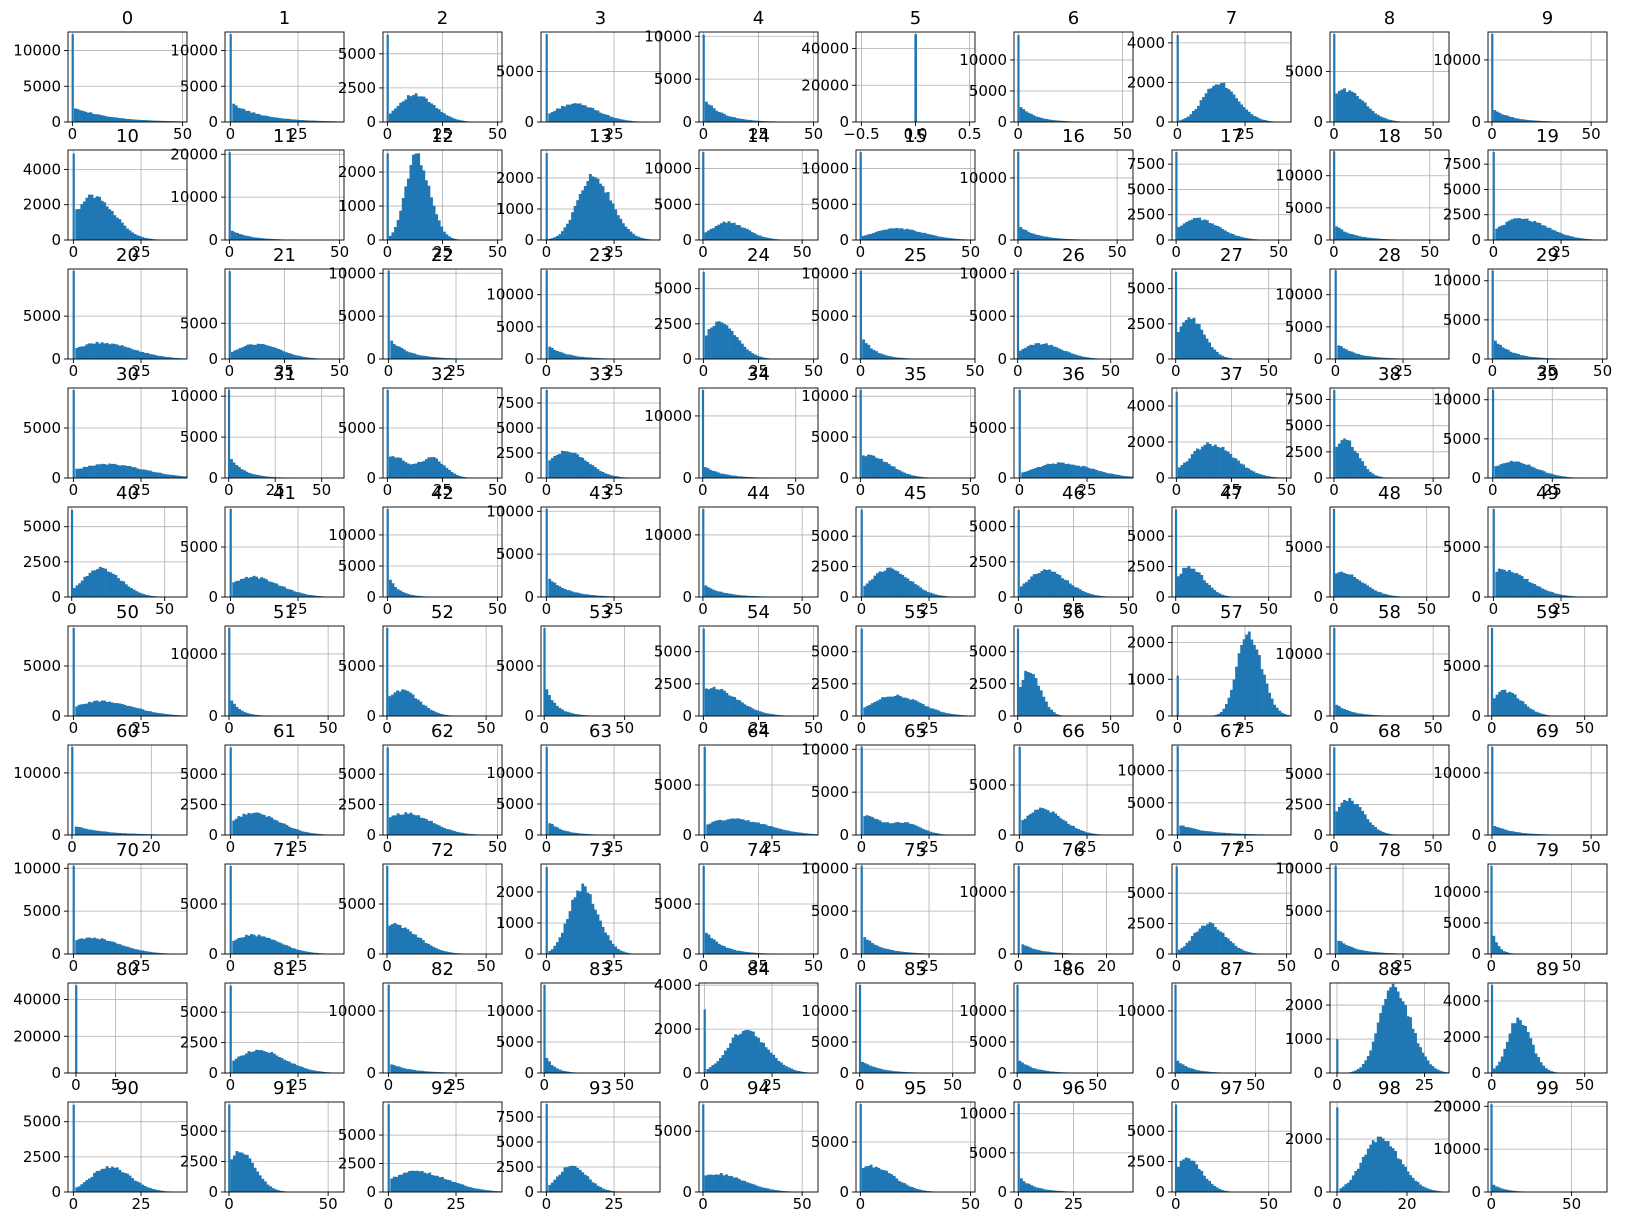  Describe the element at coordinates (284, 493) in the screenshot. I see `panel-title: 41` at that location.